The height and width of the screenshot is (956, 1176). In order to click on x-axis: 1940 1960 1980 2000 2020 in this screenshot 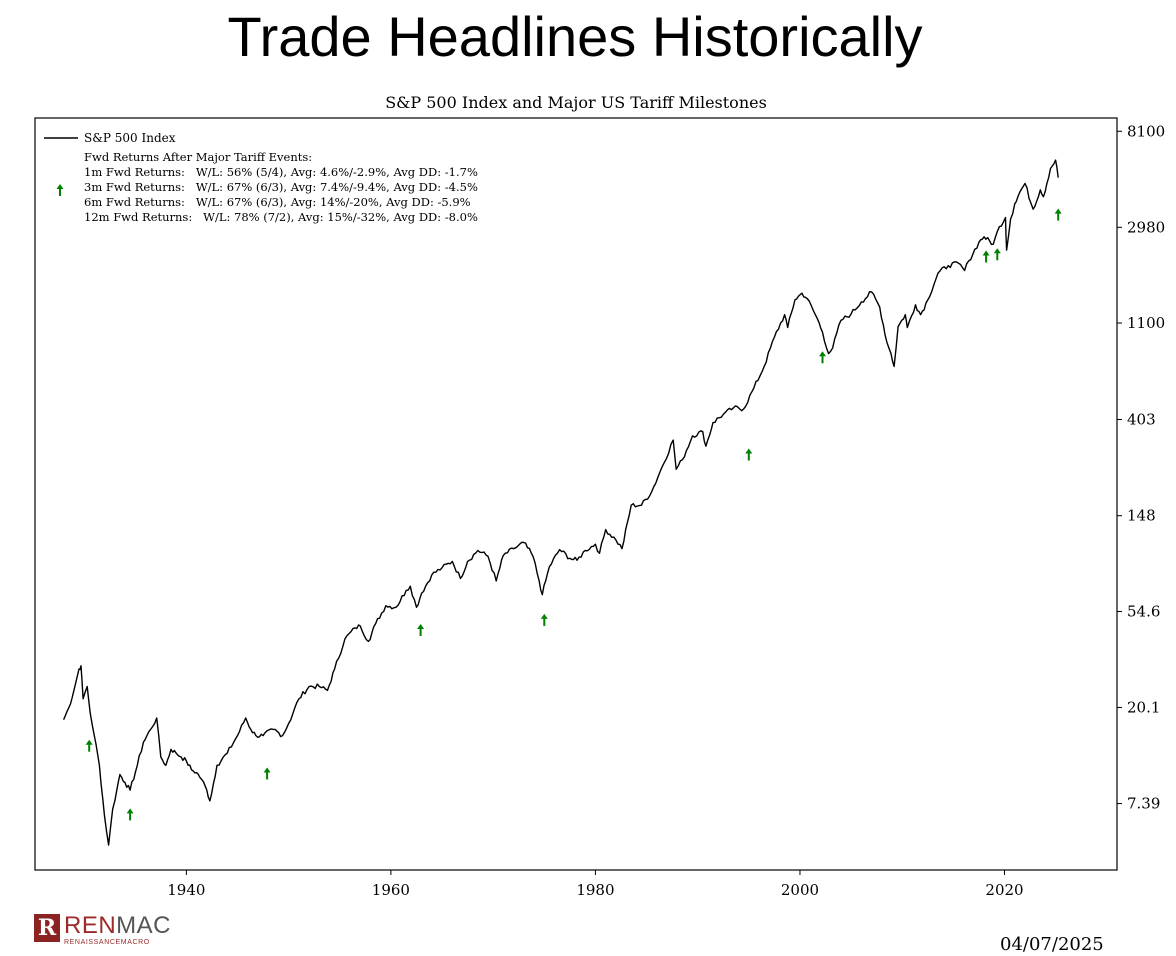, I will do `click(595, 884)`.